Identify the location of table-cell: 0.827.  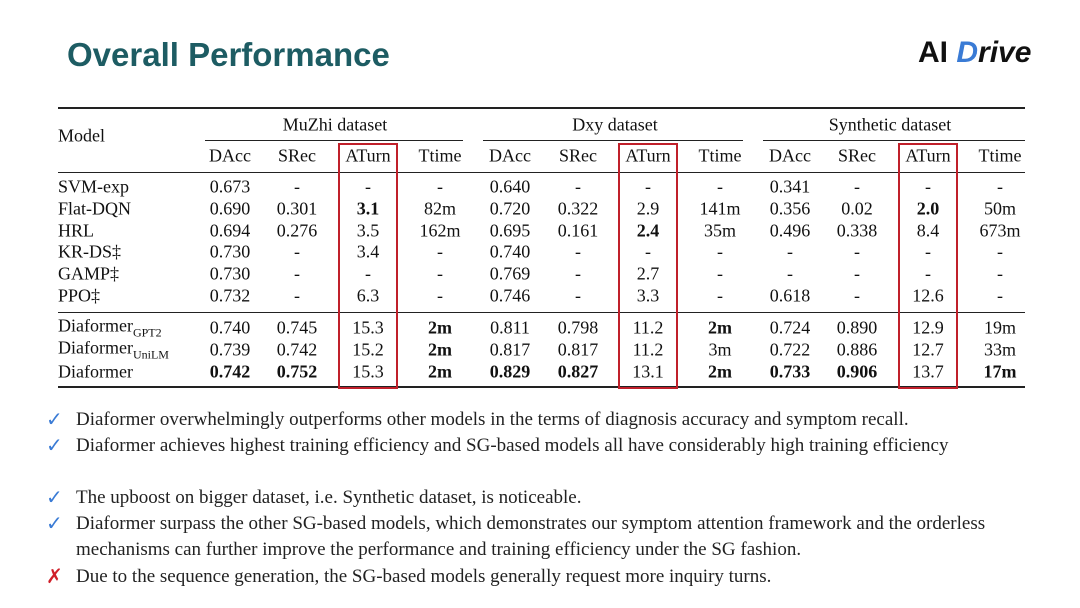
(578, 371).